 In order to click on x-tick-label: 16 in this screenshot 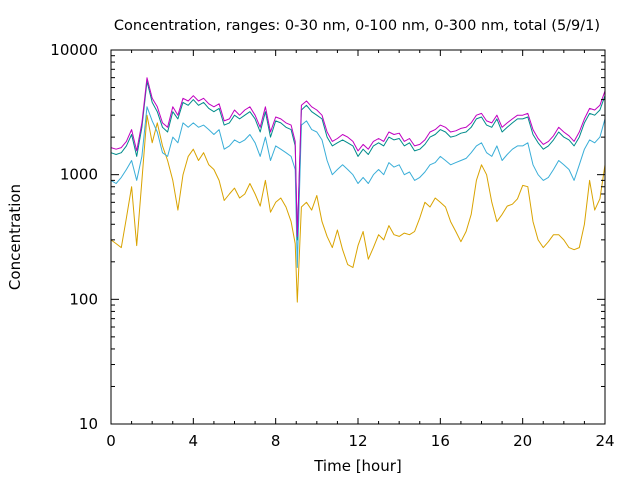, I will do `click(440, 441)`.